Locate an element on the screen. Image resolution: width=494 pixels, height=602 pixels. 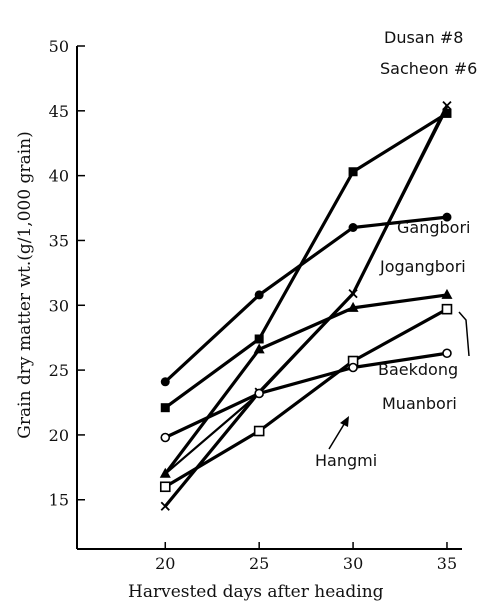
series-label-dusan: Dusan #8 is located at coordinates (423, 37).